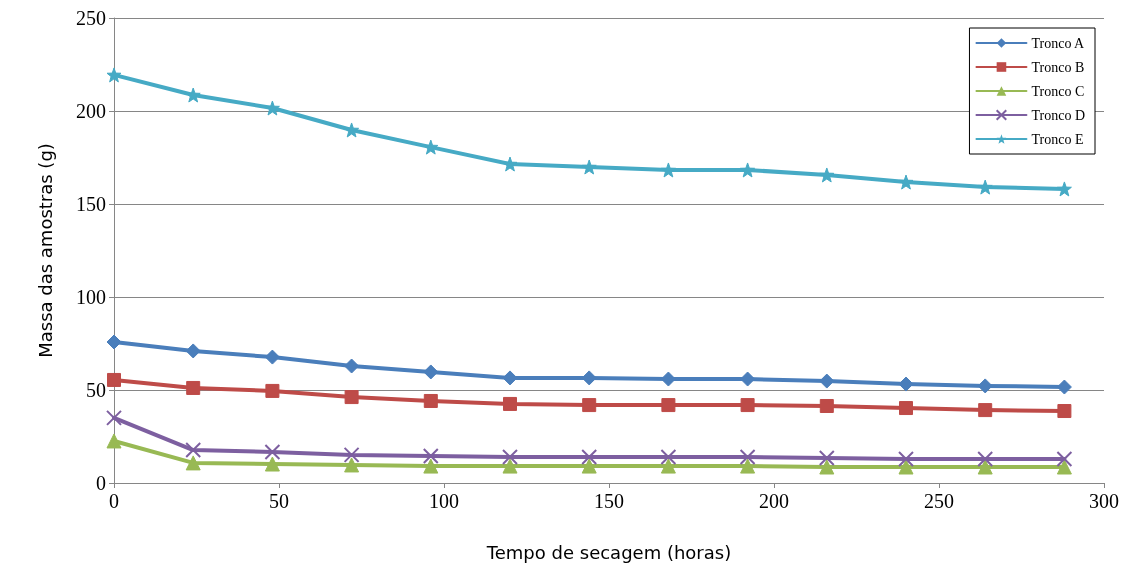 Image resolution: width=1131 pixels, height=583 pixels. I want to click on x-tick-label: 100, so click(444, 501).